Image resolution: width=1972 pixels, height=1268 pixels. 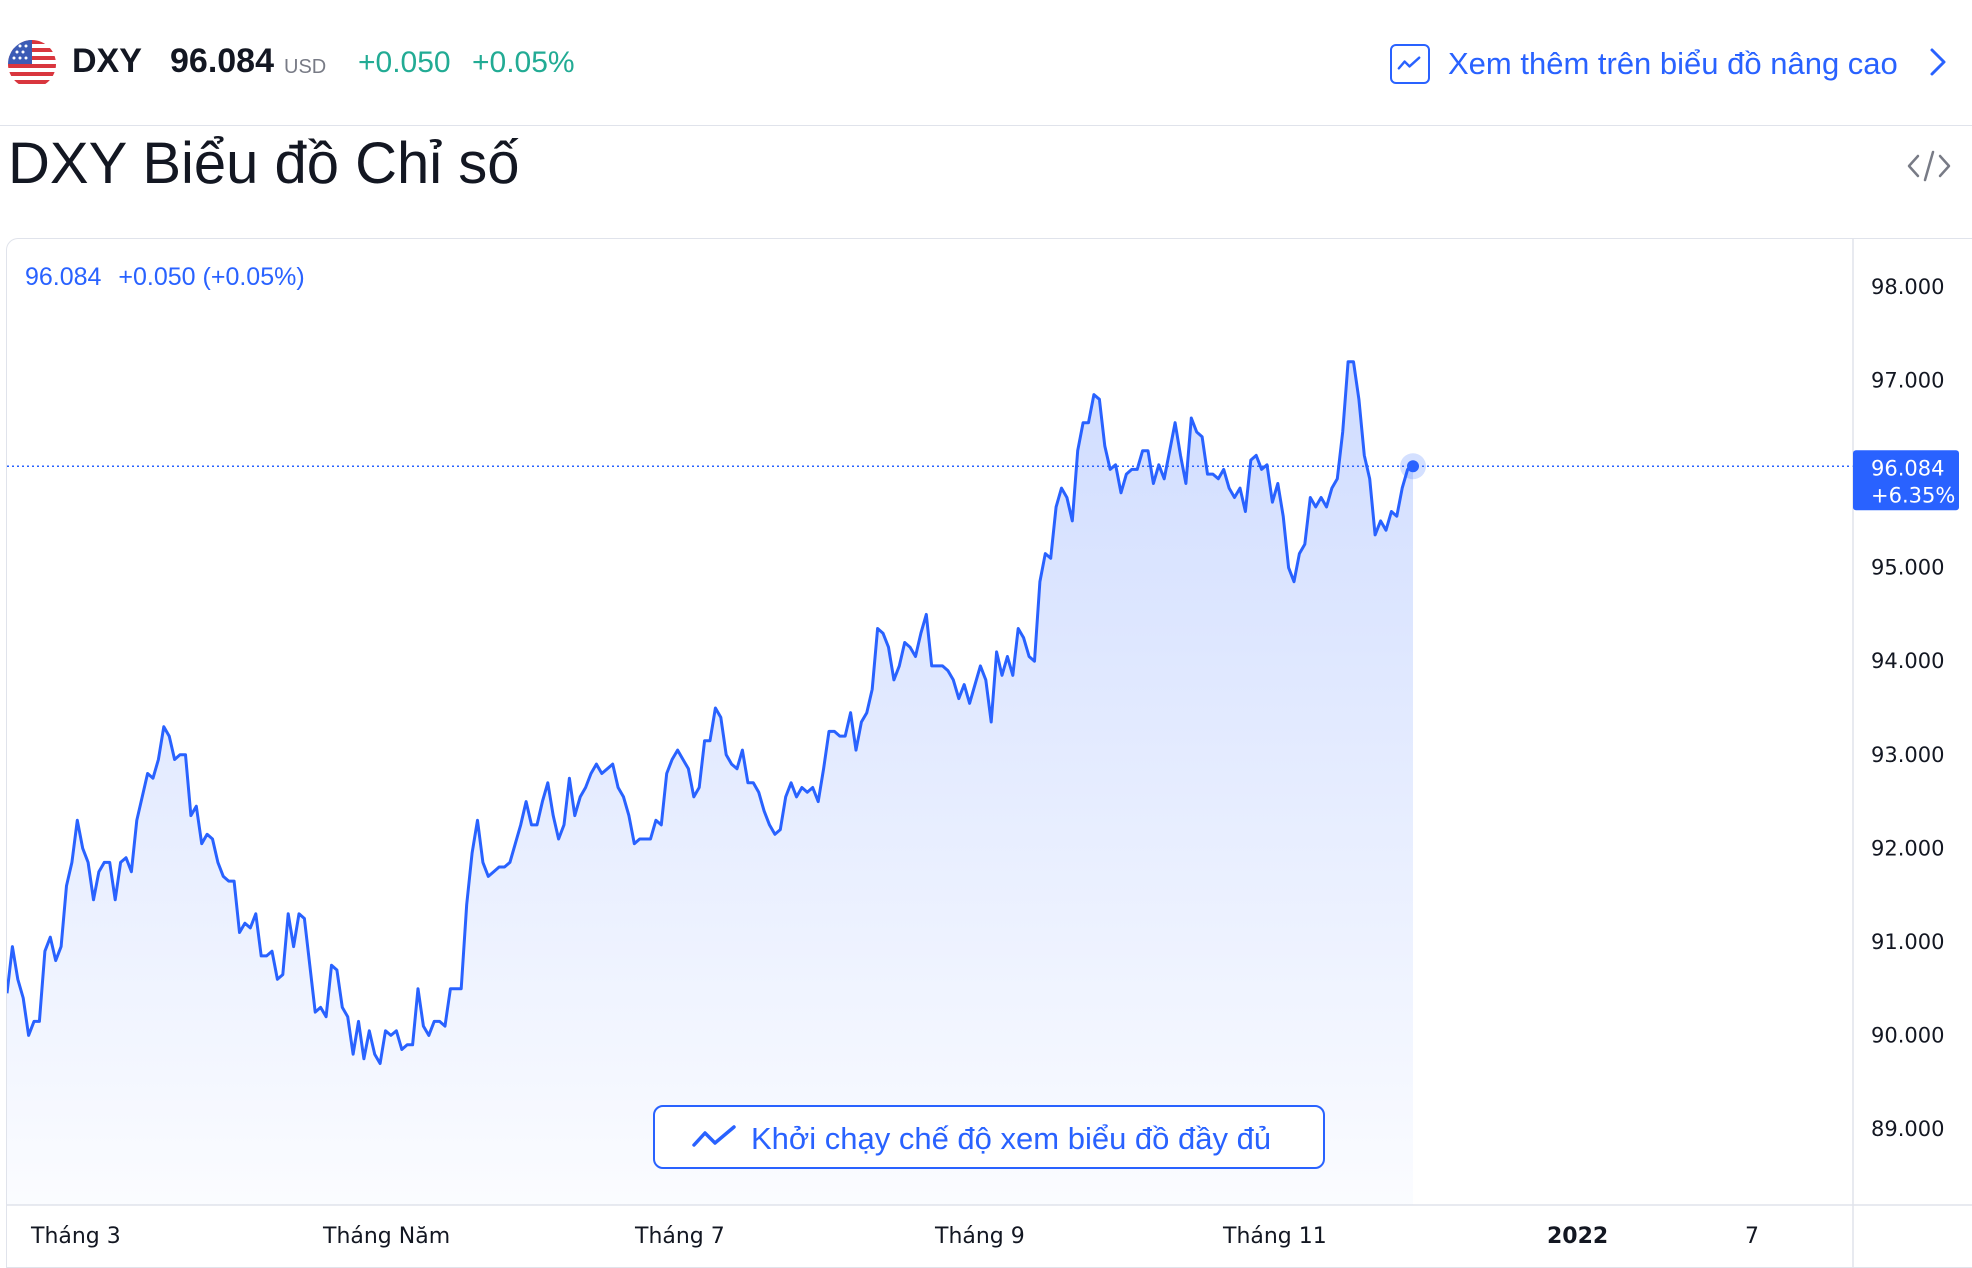 What do you see at coordinates (75, 1236) in the screenshot?
I see `x-tick-label: Tháng 3` at bounding box center [75, 1236].